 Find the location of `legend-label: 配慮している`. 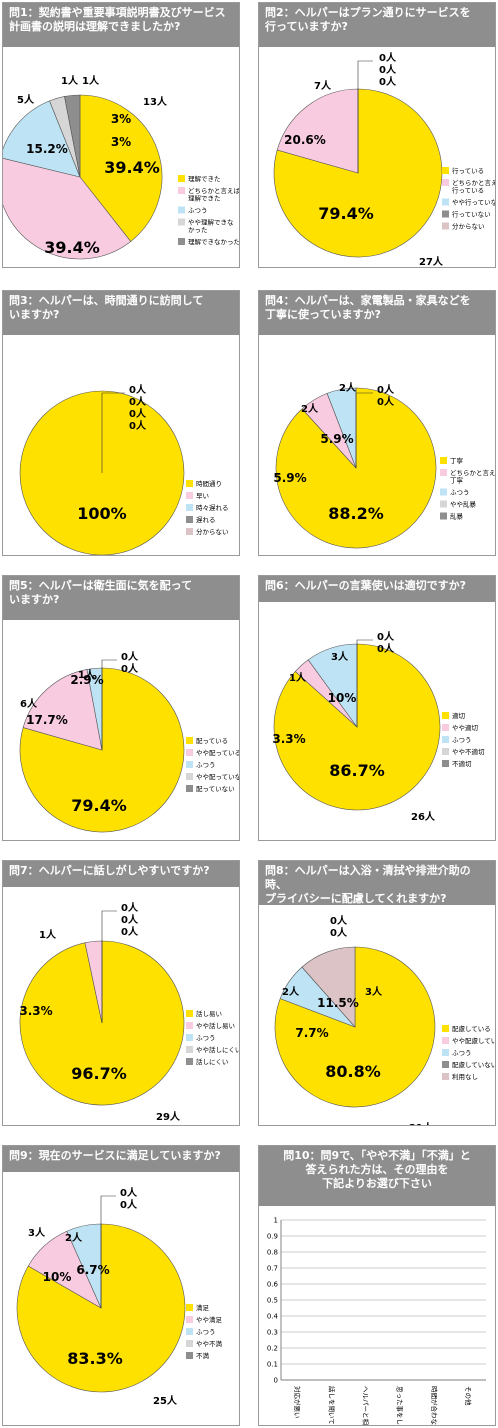

legend-label: 配慮している is located at coordinates (471, 1028).